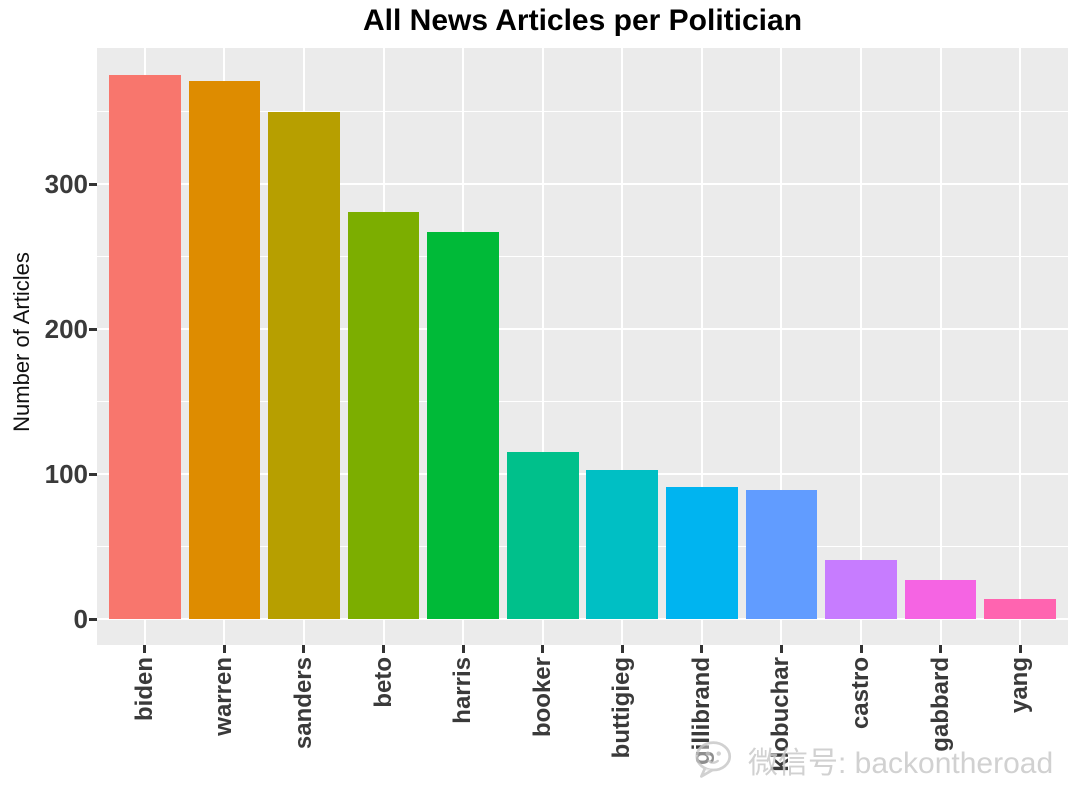 The image size is (1080, 810). I want to click on x-tick-label-biden: biden, so click(163, 689).